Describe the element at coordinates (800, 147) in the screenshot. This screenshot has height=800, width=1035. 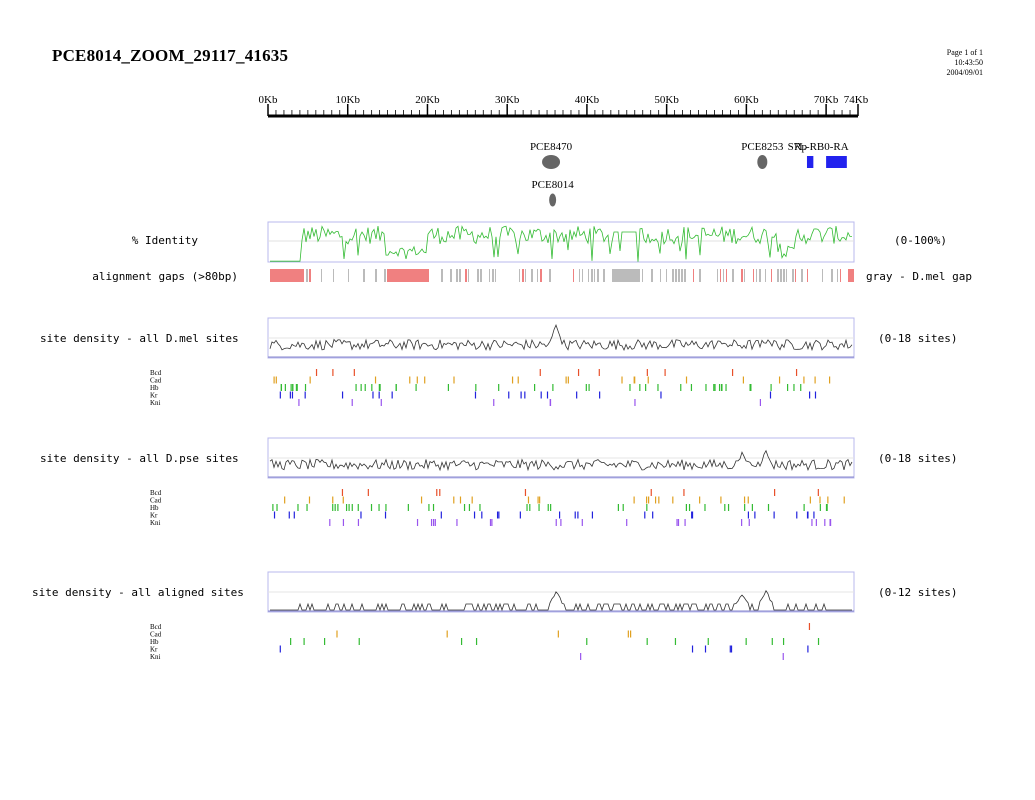
I see `feature-label: Rp` at that location.